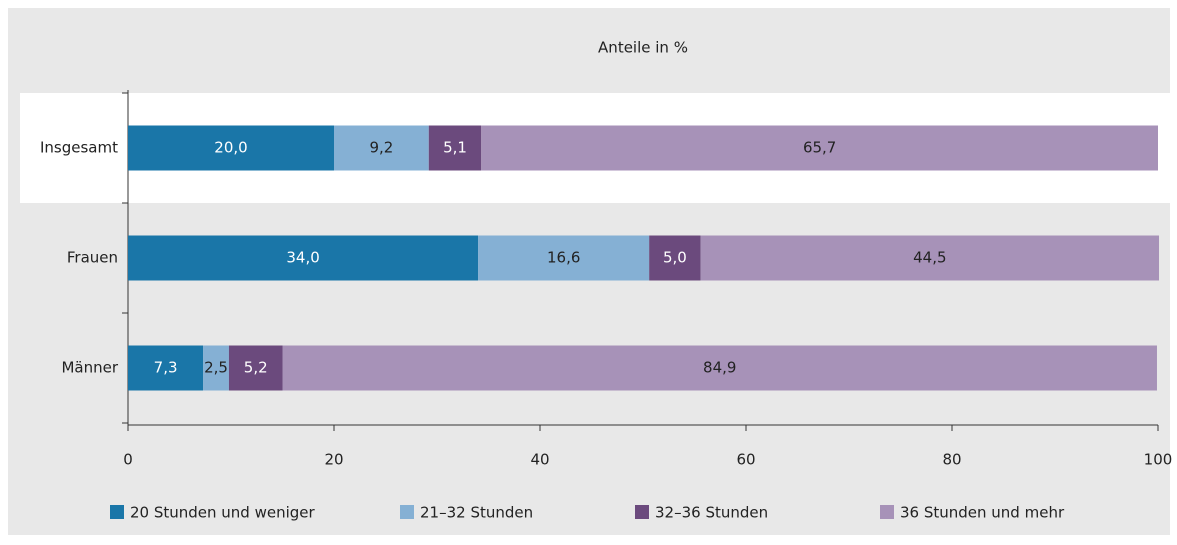  What do you see at coordinates (333, 460) in the screenshot?
I see `x-tick-label: 20` at bounding box center [333, 460].